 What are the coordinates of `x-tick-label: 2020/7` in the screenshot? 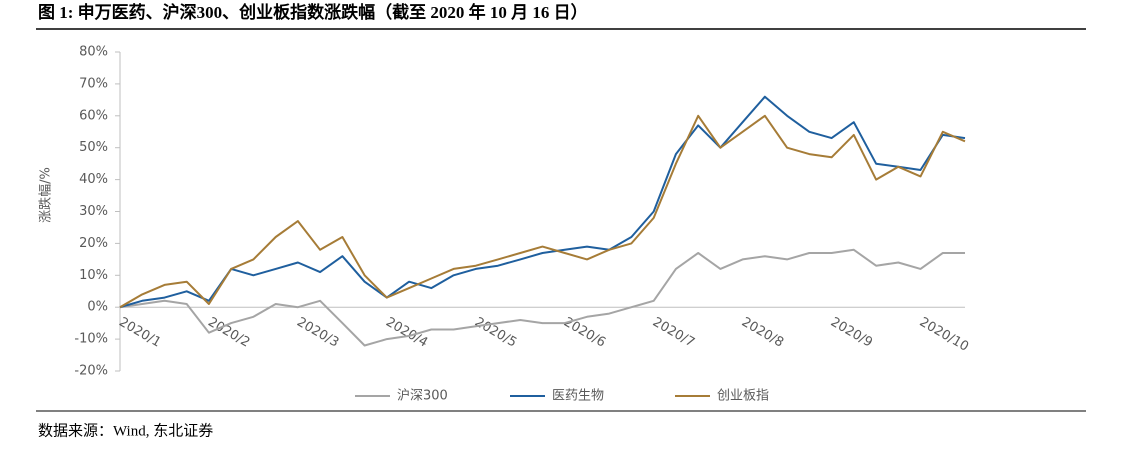 It's located at (673, 333).